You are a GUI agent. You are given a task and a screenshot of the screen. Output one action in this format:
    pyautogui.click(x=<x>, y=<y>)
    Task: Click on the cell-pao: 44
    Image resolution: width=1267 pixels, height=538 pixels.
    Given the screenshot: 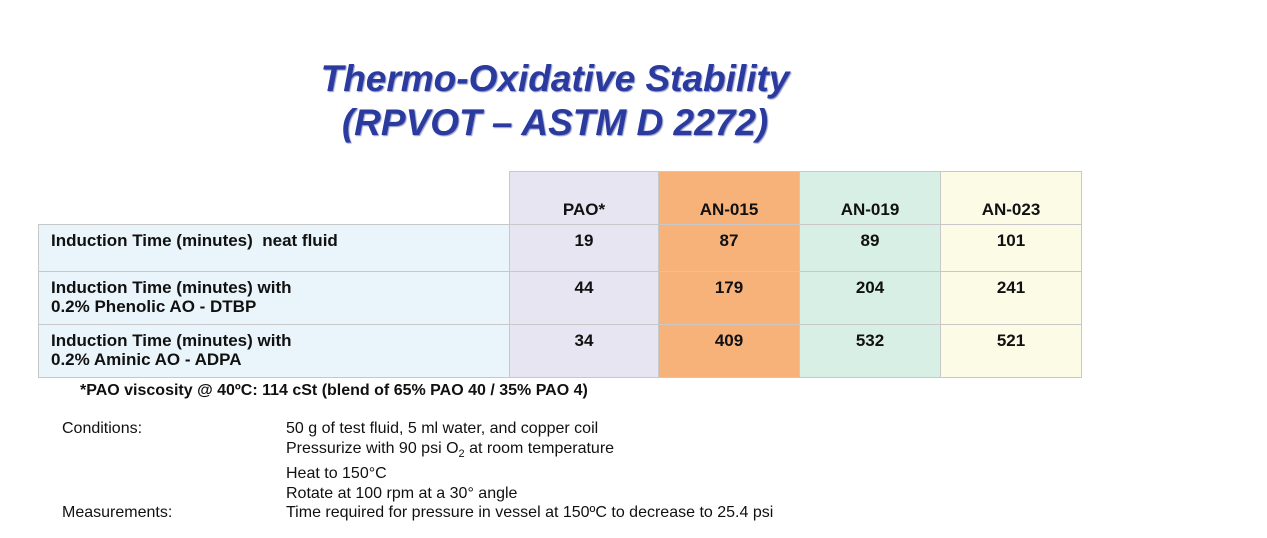 What is the action you would take?
    pyautogui.click(x=584, y=298)
    